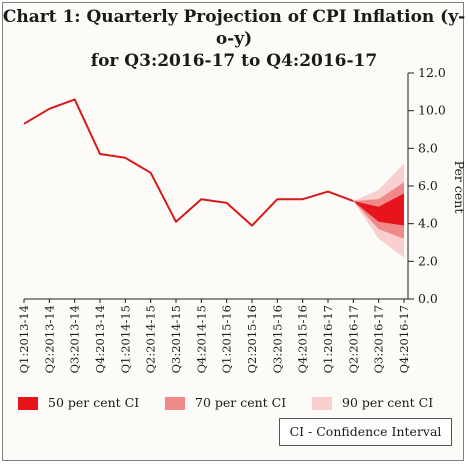 The width and height of the screenshot is (468, 465). What do you see at coordinates (303, 339) in the screenshot?
I see `x-tick-label: Q4:2015-16` at bounding box center [303, 339].